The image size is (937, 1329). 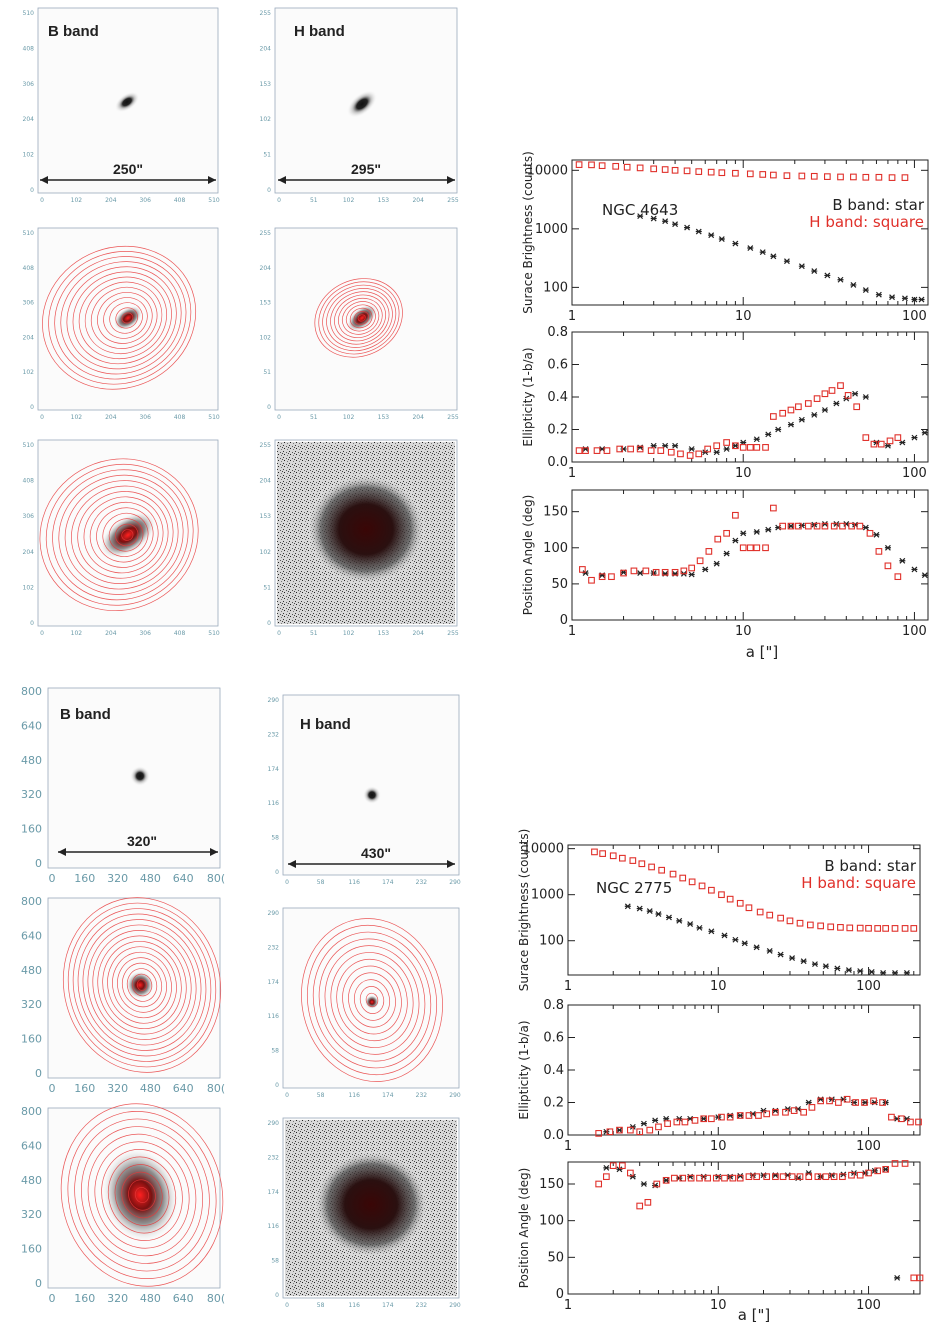 I want to click on galaxy-body, so click(x=140, y=985).